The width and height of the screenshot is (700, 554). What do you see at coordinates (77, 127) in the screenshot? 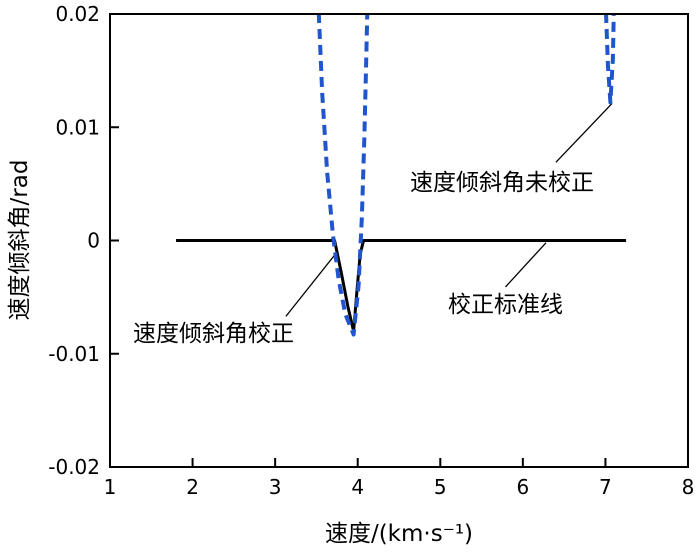
I see `y-tick-label: 0.01` at bounding box center [77, 127].